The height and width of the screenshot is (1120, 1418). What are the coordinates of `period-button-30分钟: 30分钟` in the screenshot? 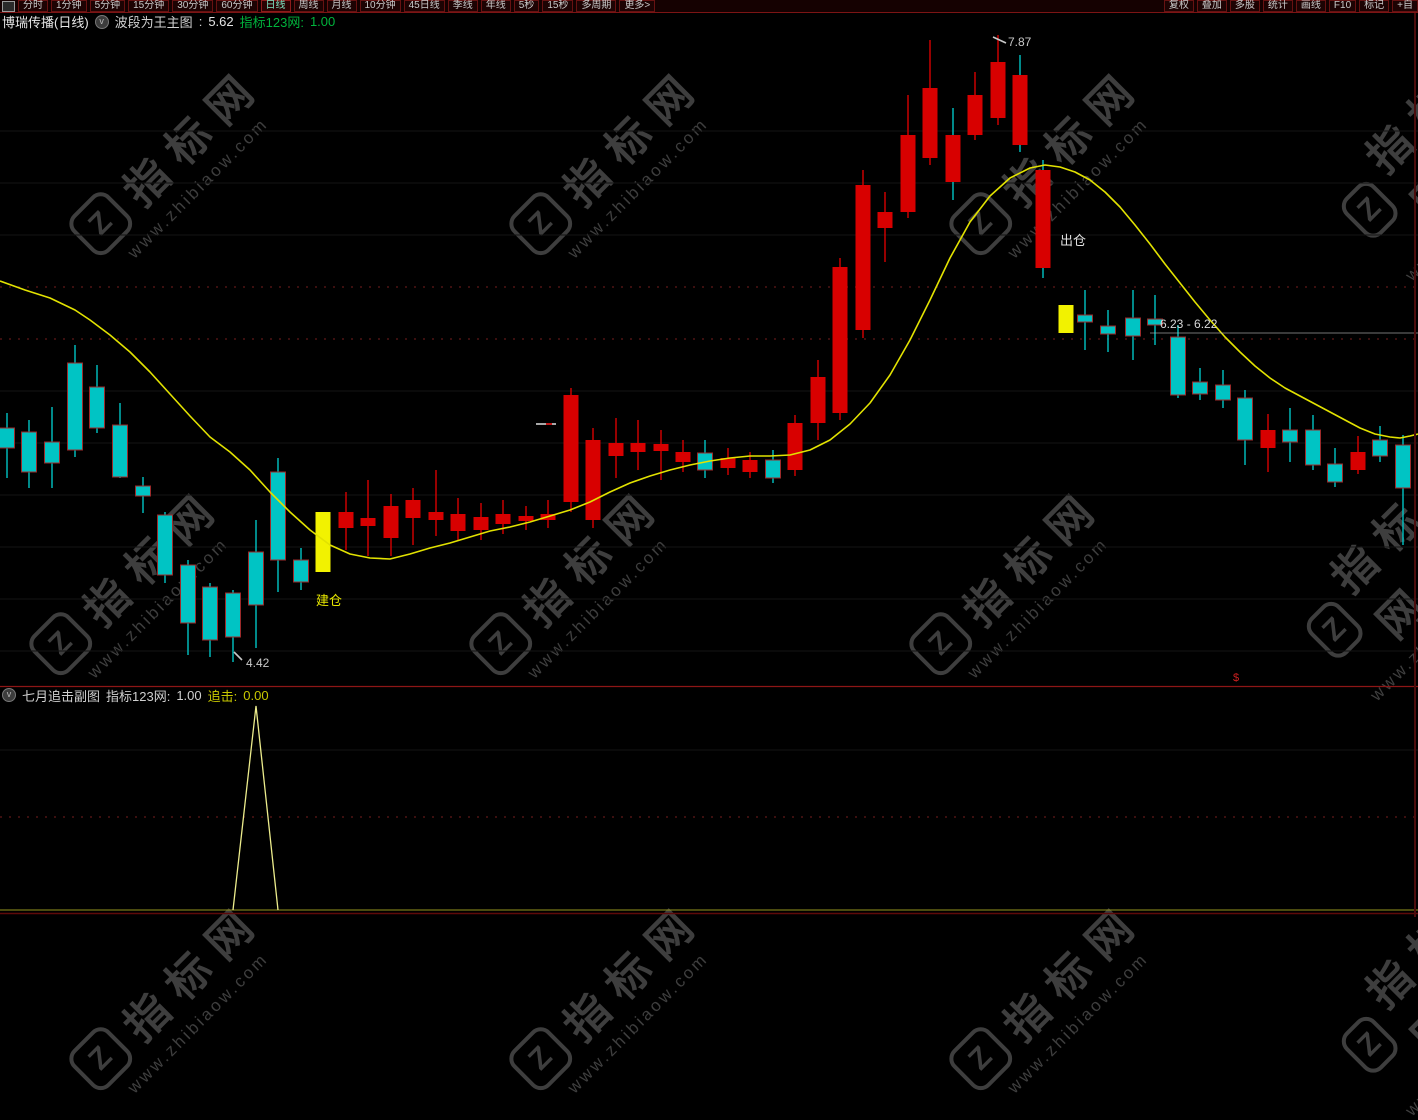 It's located at (193, 6).